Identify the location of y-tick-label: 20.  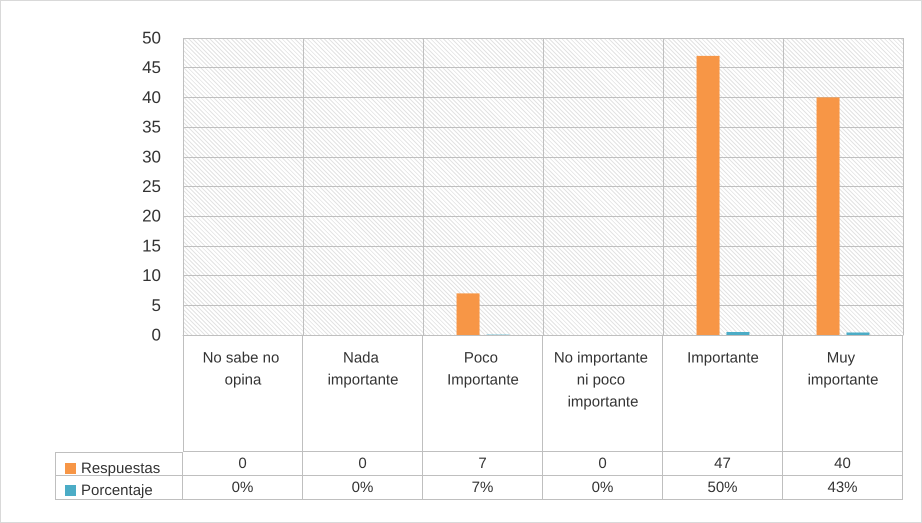
(151, 216).